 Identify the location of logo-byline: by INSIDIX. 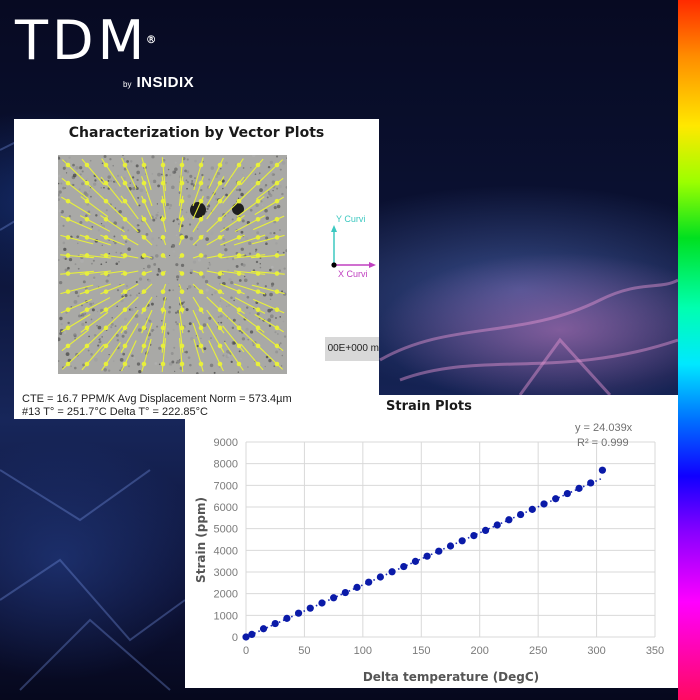
(158, 83).